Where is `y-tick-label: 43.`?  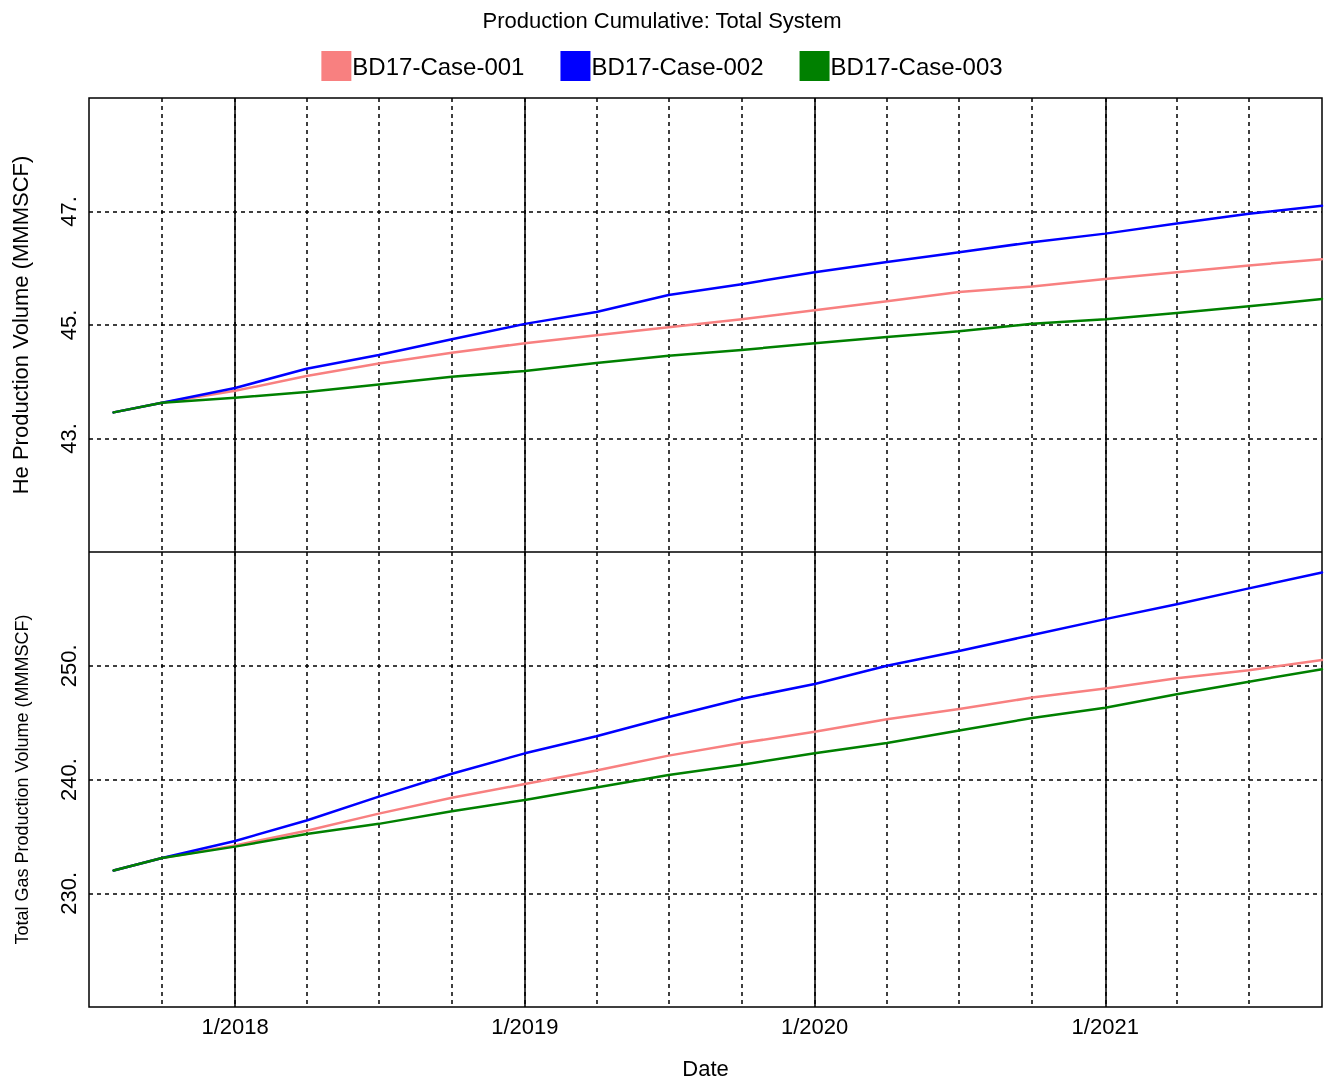 y-tick-label: 43. is located at coordinates (68, 438).